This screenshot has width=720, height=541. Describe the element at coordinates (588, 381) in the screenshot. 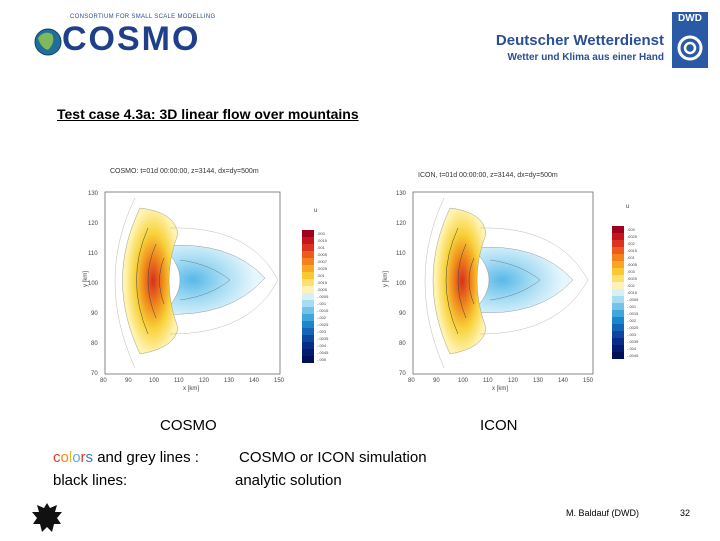

I see `icon-x-tick: 150` at that location.